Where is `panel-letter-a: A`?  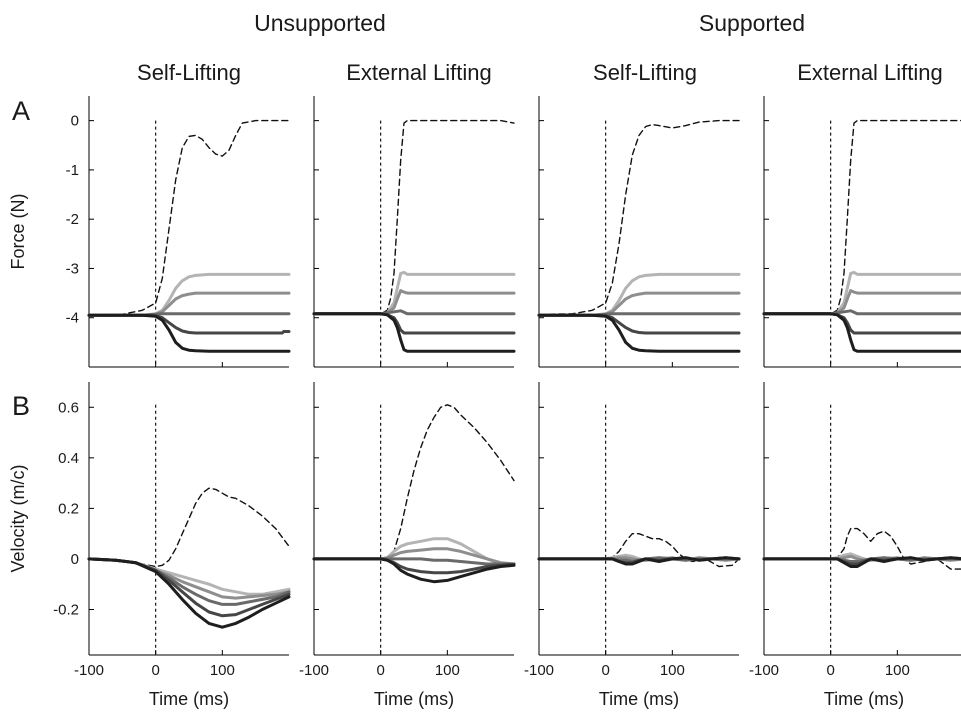
panel-letter-a: A is located at coordinates (21, 111).